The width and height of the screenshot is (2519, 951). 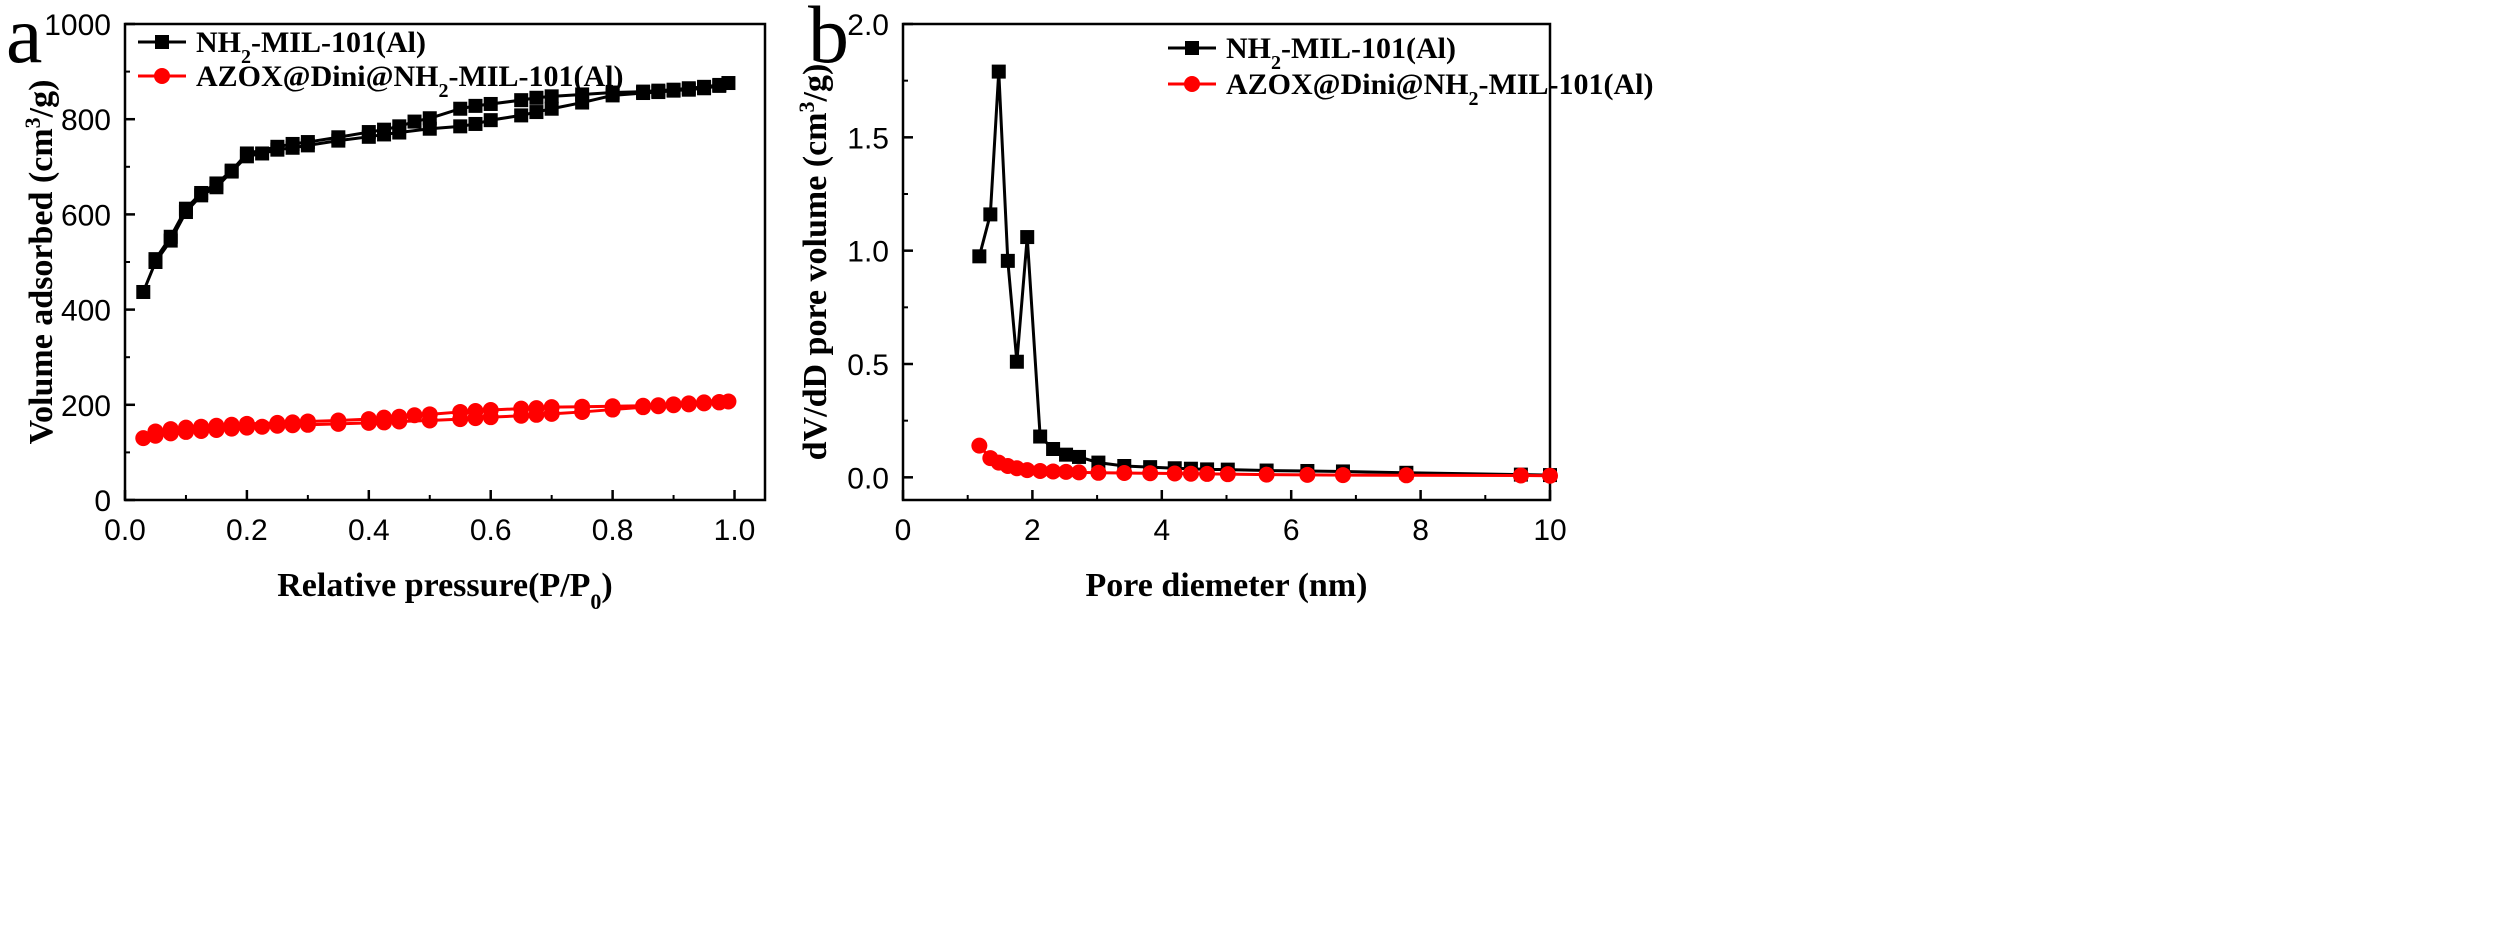 I want to click on panel-a-y-tick-label: 1000, so click(x=77, y=25).